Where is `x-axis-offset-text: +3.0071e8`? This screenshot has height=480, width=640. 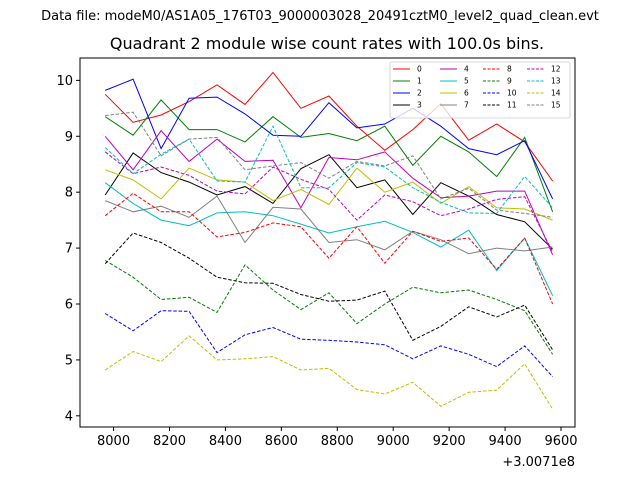
x-axis-offset-text: +3.0071e8 is located at coordinates (538, 462).